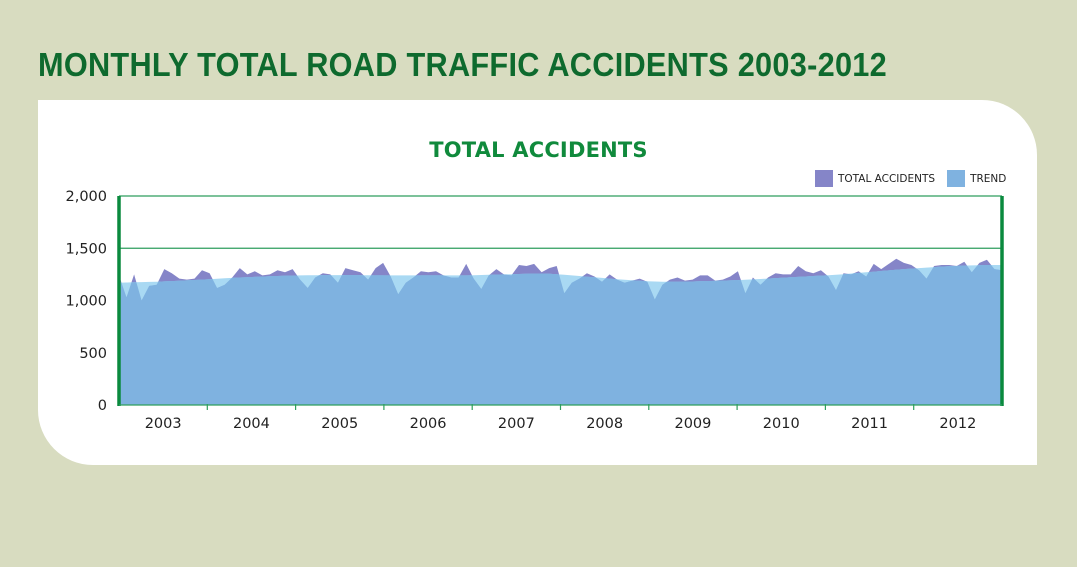 Image resolution: width=1077 pixels, height=567 pixels. What do you see at coordinates (561, 424) in the screenshot?
I see `x-axis-labels: 2003 2004 2005 2006 2007 2008 2009 2010 2011 2012` at bounding box center [561, 424].